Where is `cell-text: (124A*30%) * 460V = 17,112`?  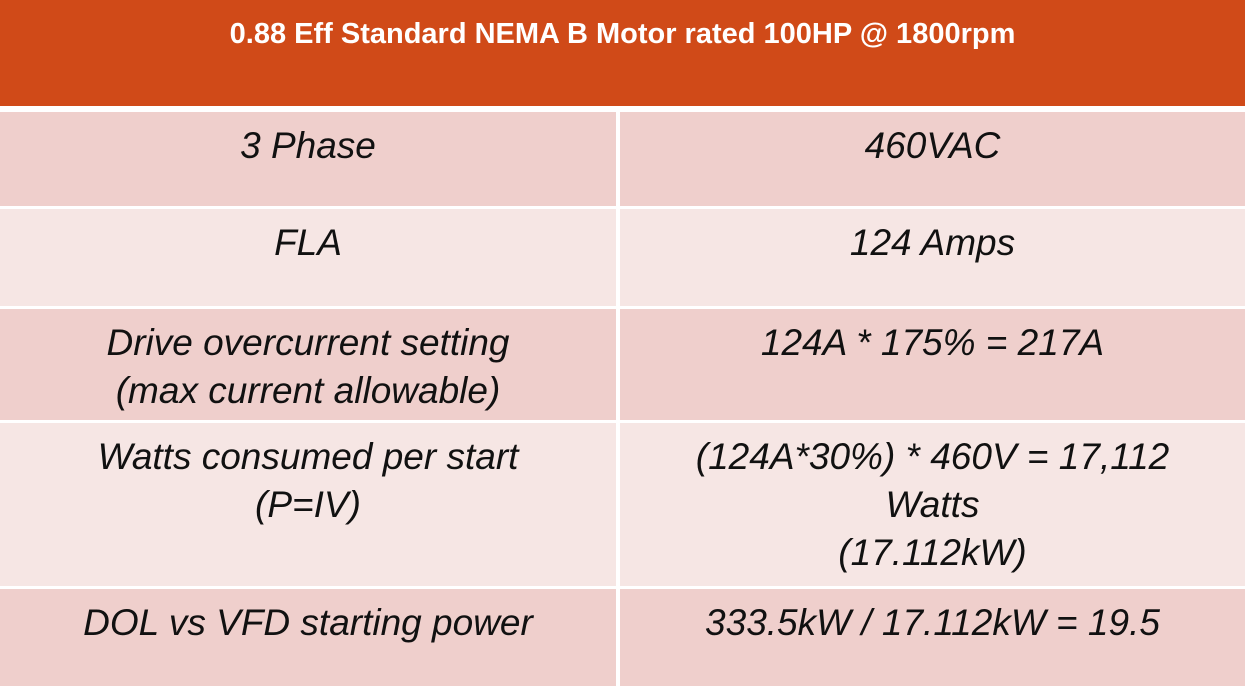
cell-text: (124A*30%) * 460V = 17,112 is located at coordinates (932, 456).